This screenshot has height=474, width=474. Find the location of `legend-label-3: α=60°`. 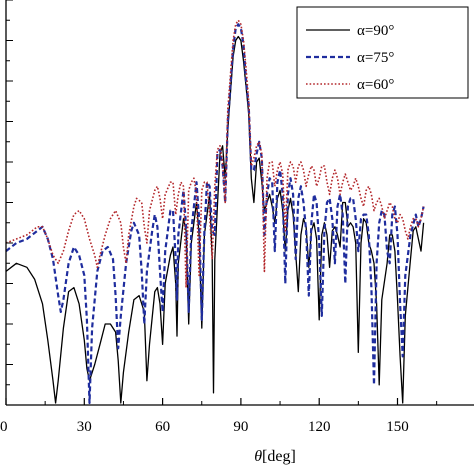

legend-label-3: α=60° is located at coordinates (375, 85).